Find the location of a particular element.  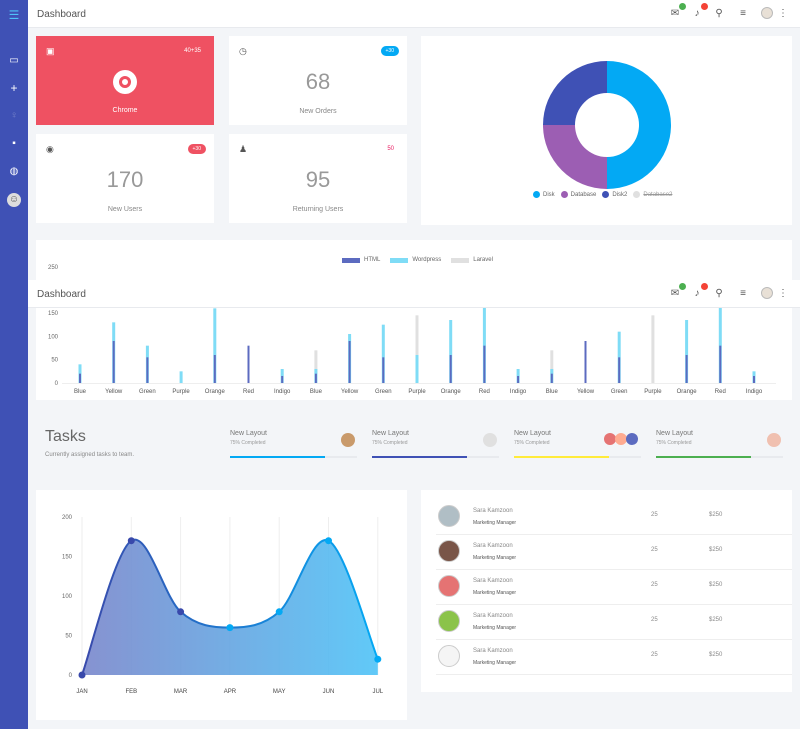

legend-database: Database is located at coordinates (583, 194).